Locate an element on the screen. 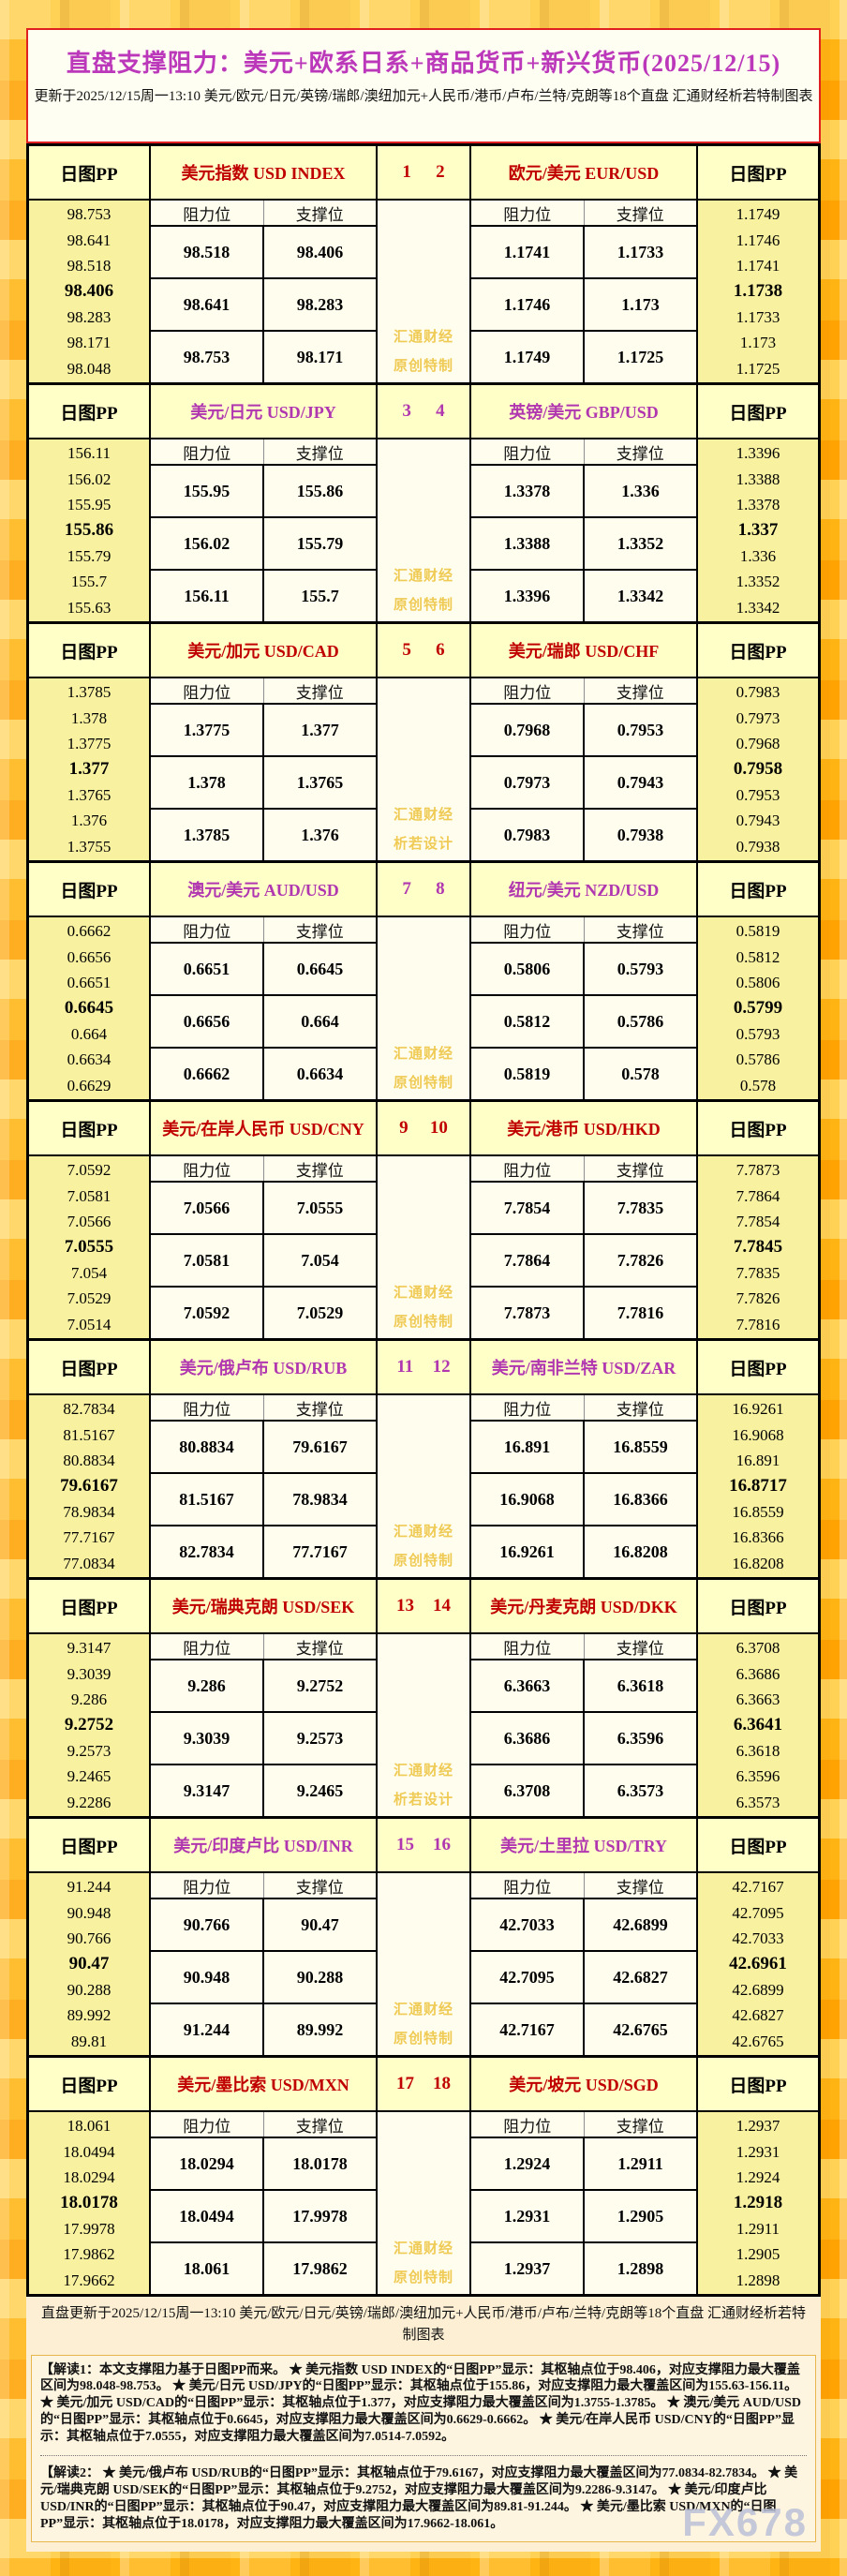  pair-name-right: 美元/土里拉 USD/TRY is located at coordinates (583, 1845).